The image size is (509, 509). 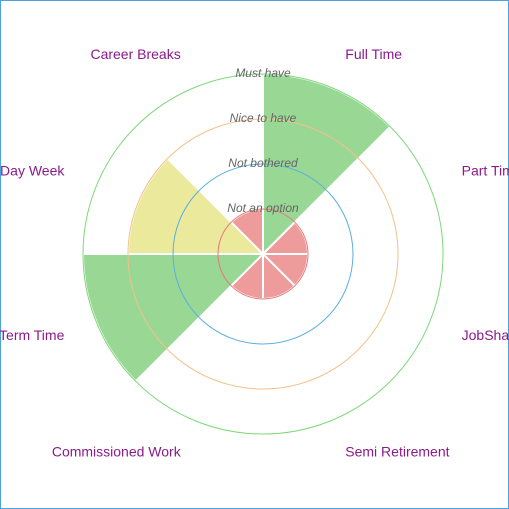 I want to click on r-tick-label: Must have, so click(x=263, y=73).